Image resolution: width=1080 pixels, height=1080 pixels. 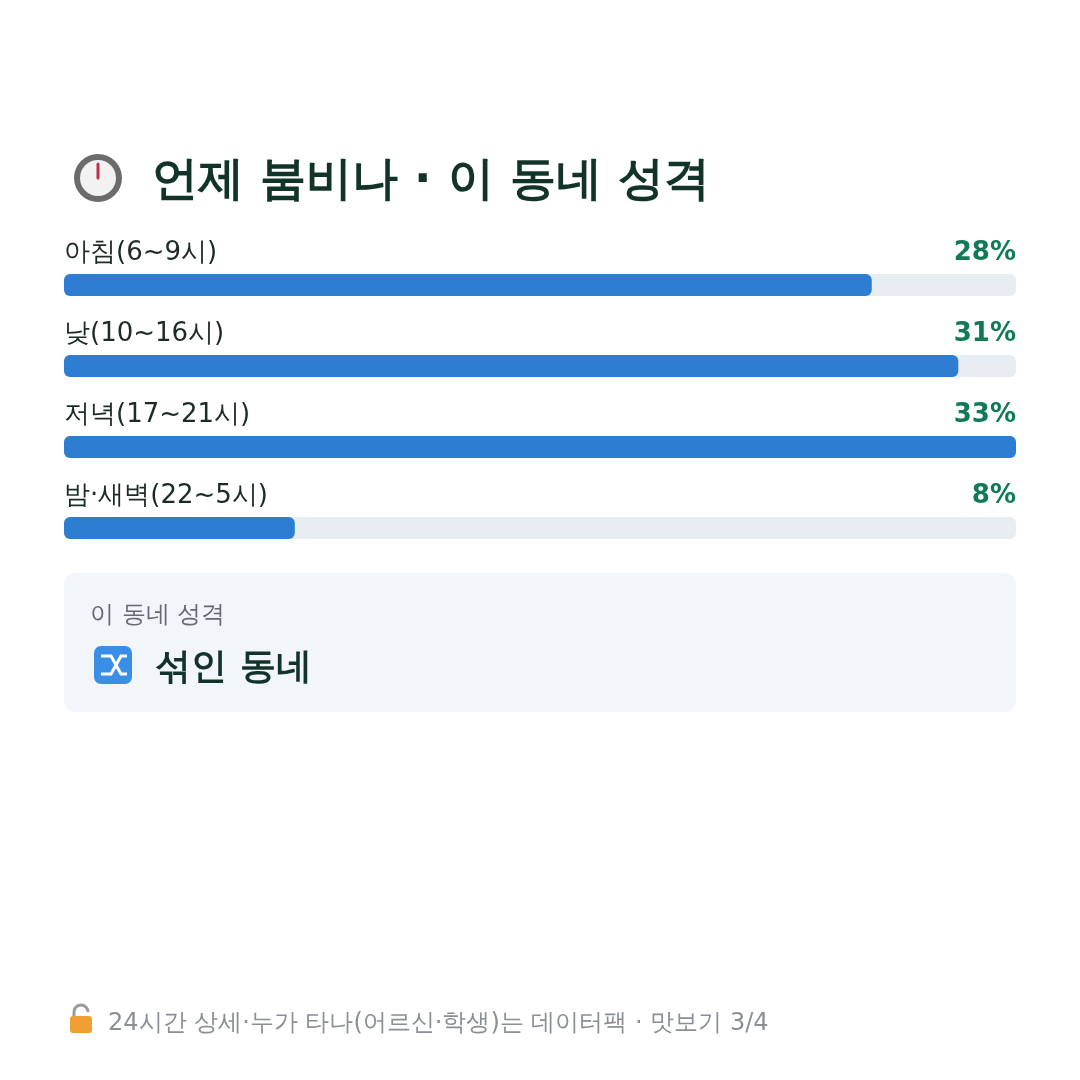 I want to click on text: 섞인 동네, so click(x=233, y=665).